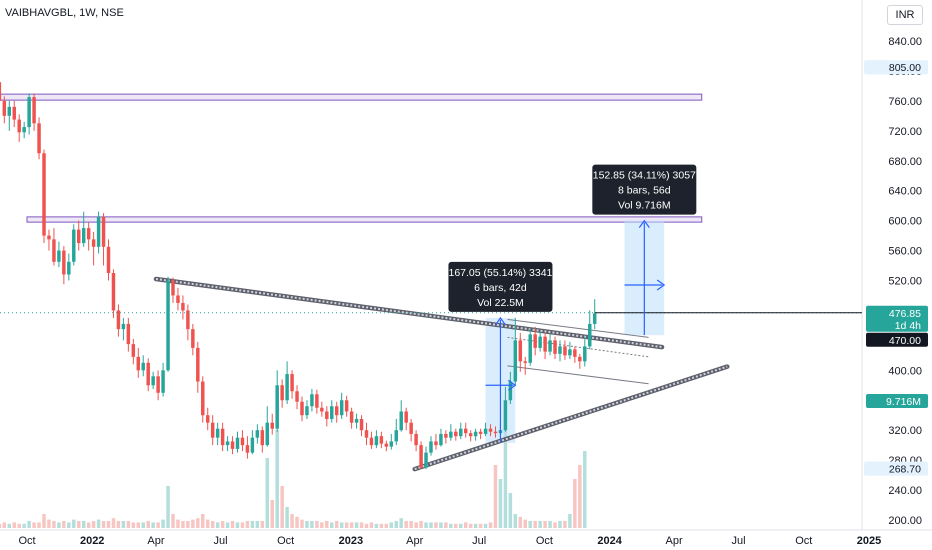  Describe the element at coordinates (897, 339) in the screenshot. I see `level-label: 470.00` at that location.